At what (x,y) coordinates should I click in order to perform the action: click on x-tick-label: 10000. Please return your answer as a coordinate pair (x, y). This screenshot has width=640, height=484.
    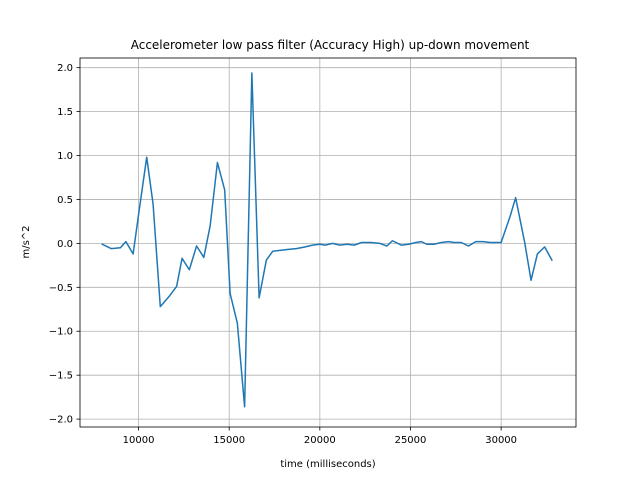
    Looking at the image, I should click on (139, 440).